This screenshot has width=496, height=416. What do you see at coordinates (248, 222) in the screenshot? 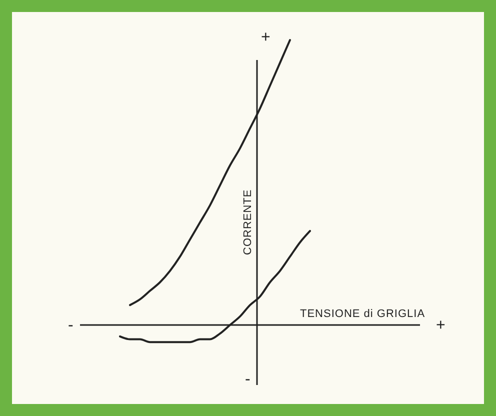
I see `y-axis-title: CORRENTE` at bounding box center [248, 222].